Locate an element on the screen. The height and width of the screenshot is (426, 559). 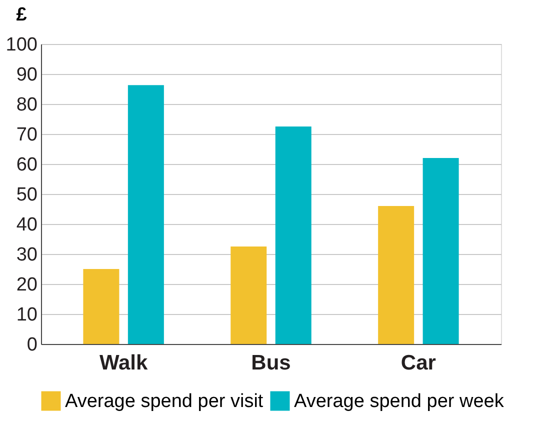
x-tick-label: Walk is located at coordinates (123, 363).